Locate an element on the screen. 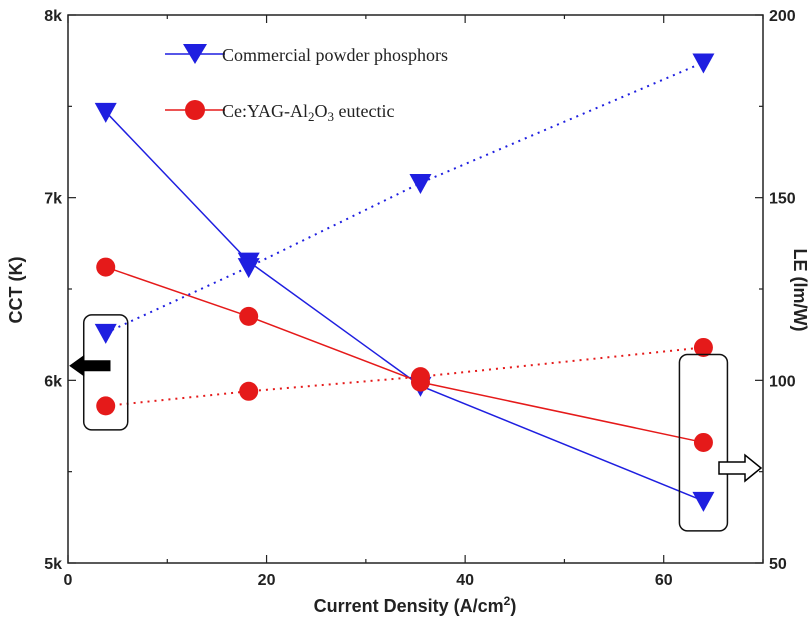 Image resolution: width=808 pixels, height=622 pixels. x-tick-label: 60 is located at coordinates (664, 580).